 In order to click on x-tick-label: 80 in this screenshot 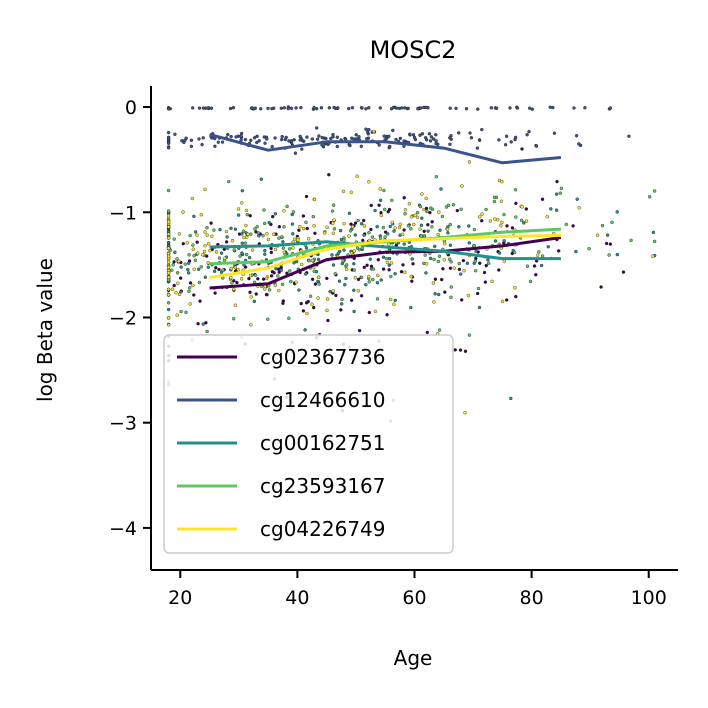, I will do `click(532, 598)`.